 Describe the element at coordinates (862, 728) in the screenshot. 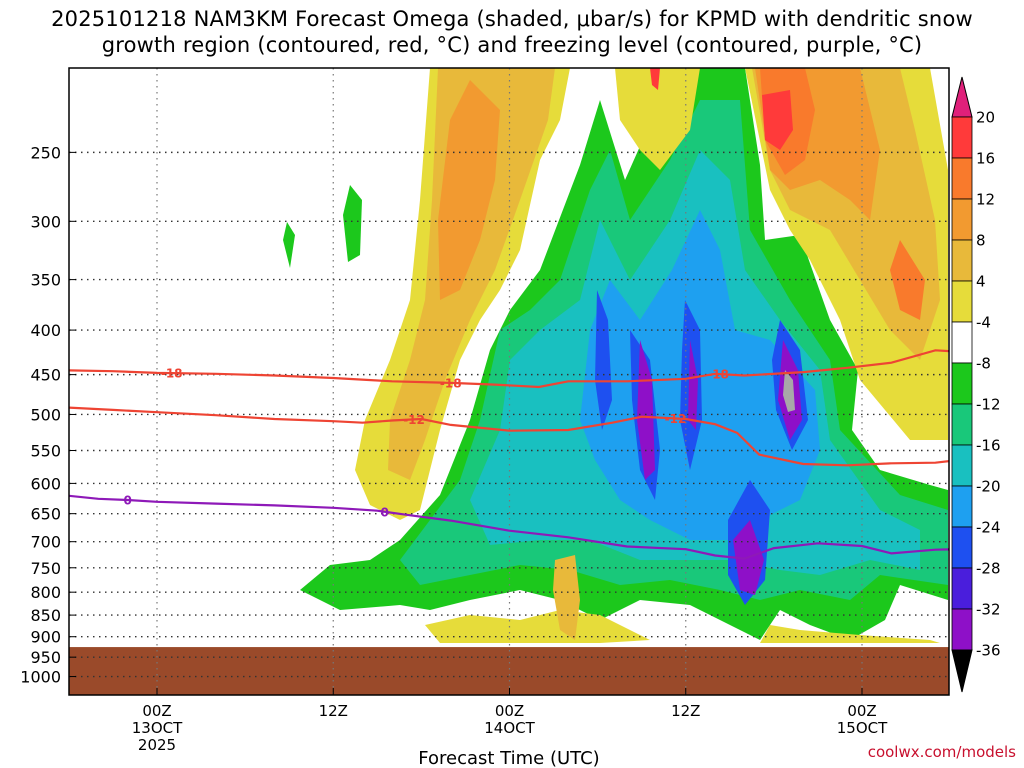

I see `x-tick-label: 15OCT` at that location.